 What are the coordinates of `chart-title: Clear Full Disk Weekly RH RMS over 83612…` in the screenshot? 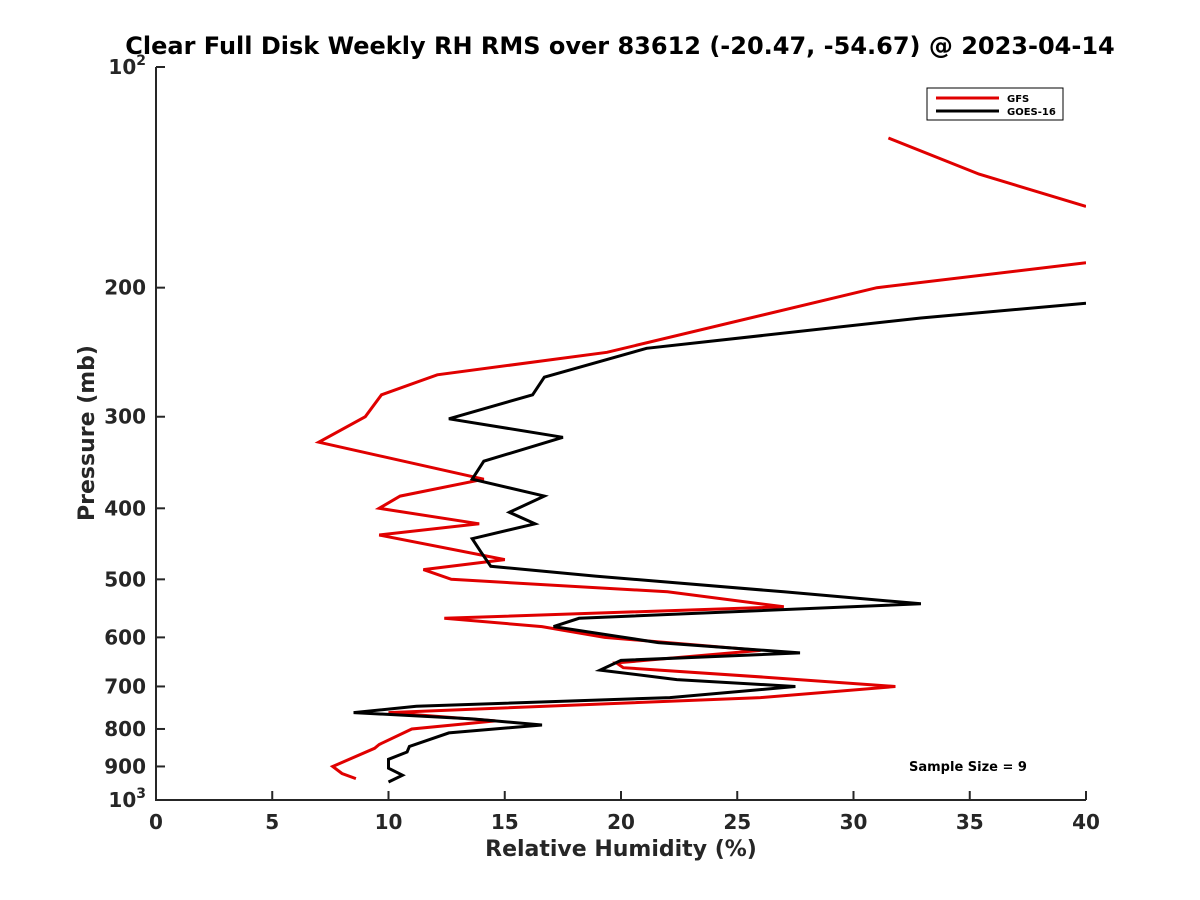 It's located at (619, 46).